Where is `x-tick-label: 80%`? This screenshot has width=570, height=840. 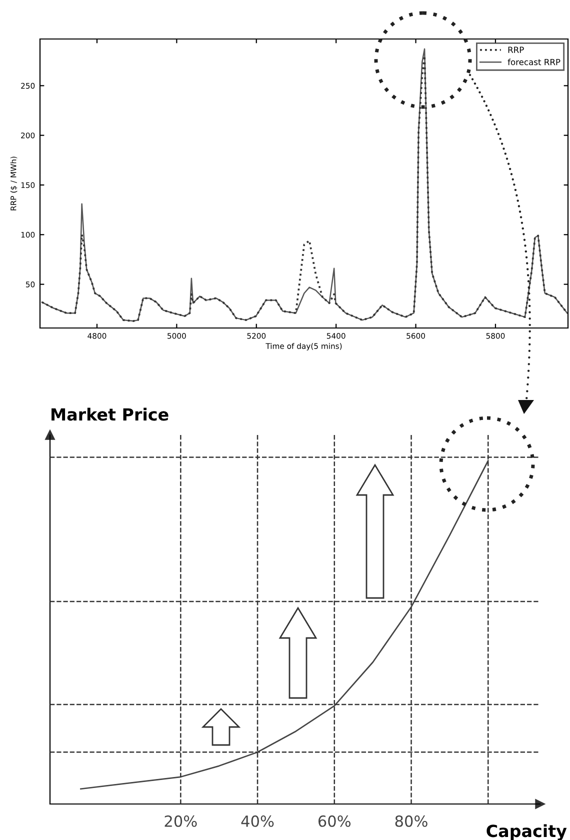 x-tick-label: 80% is located at coordinates (411, 821).